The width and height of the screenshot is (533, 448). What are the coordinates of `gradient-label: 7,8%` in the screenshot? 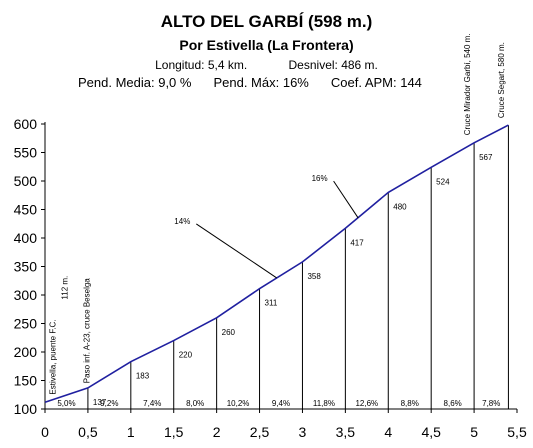 It's located at (491, 403).